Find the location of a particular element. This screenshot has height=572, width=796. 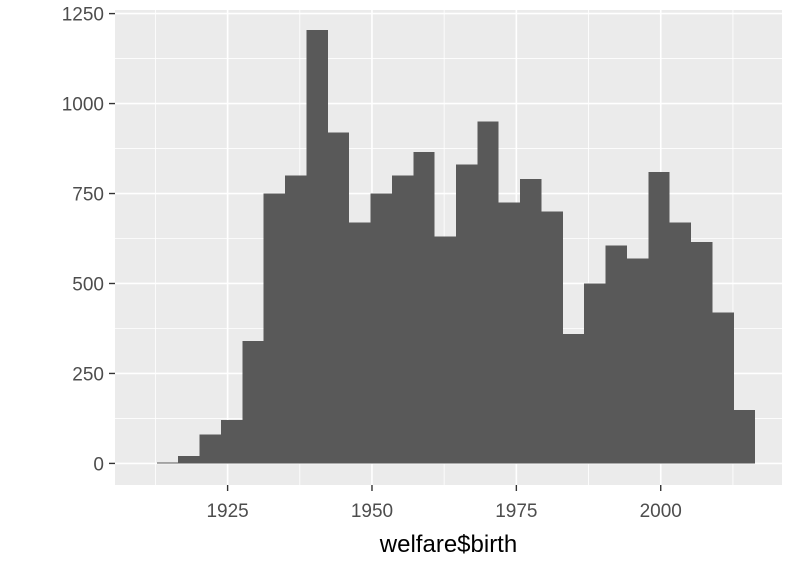

y-tick-label: 750 is located at coordinates (88, 195).